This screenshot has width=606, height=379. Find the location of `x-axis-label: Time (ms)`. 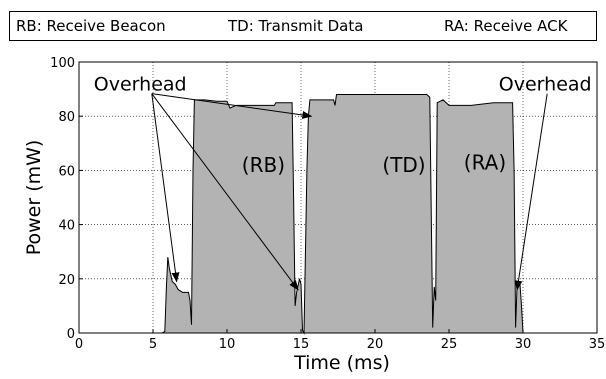

x-axis-label: Time (ms) is located at coordinates (341, 363).